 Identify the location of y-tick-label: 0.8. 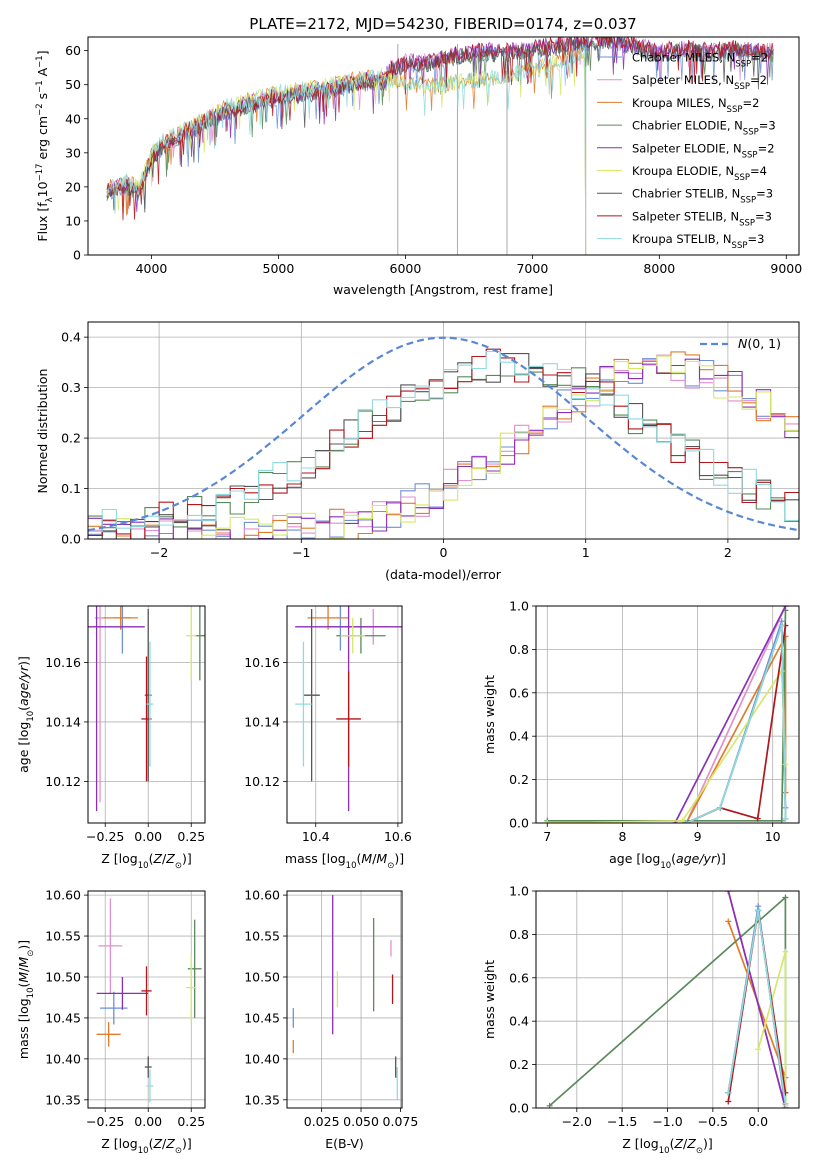
(519, 934).